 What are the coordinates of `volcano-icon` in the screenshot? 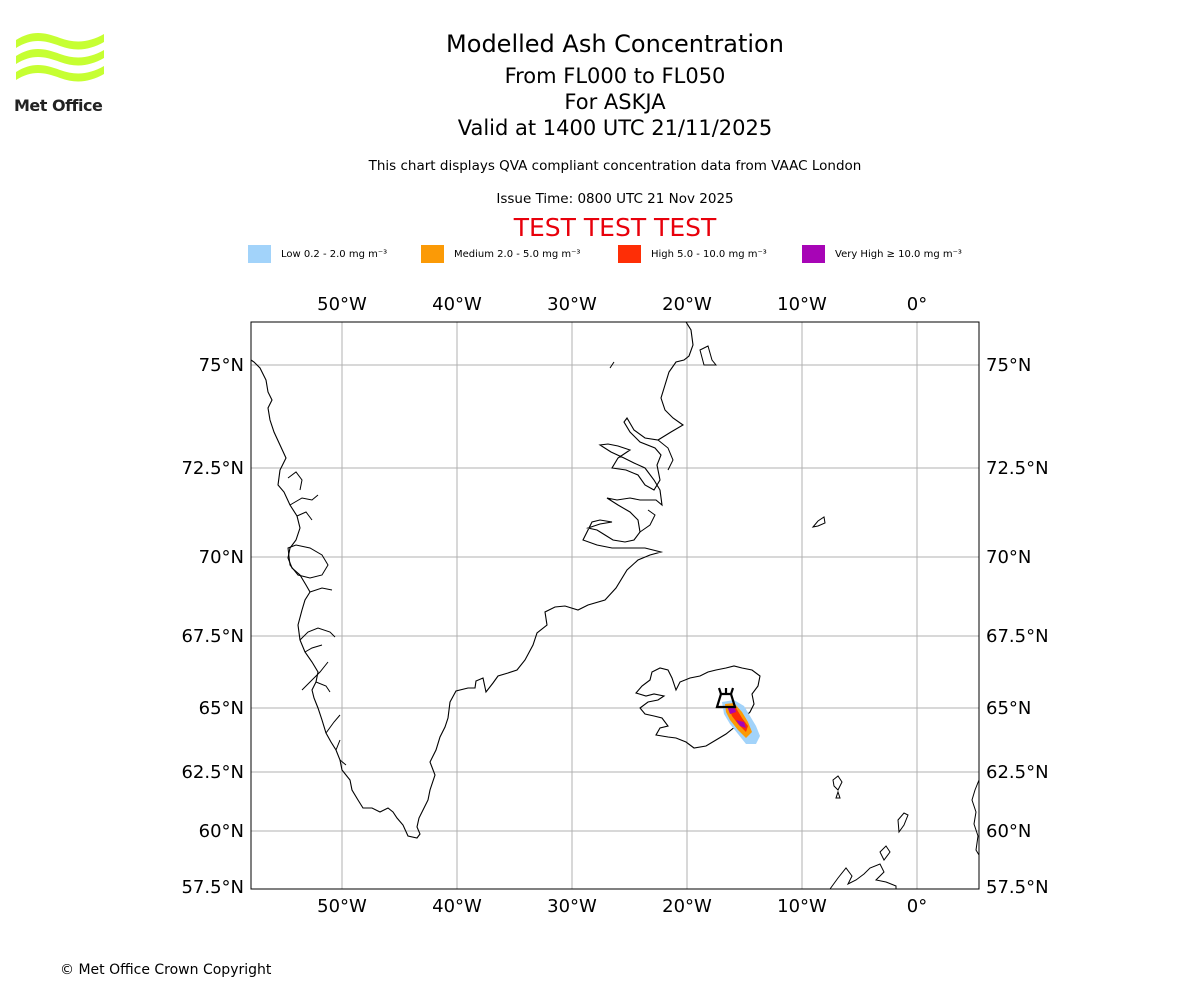 It's located at (726, 698).